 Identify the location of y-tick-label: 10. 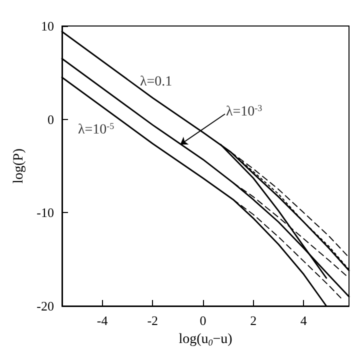
(47, 26).